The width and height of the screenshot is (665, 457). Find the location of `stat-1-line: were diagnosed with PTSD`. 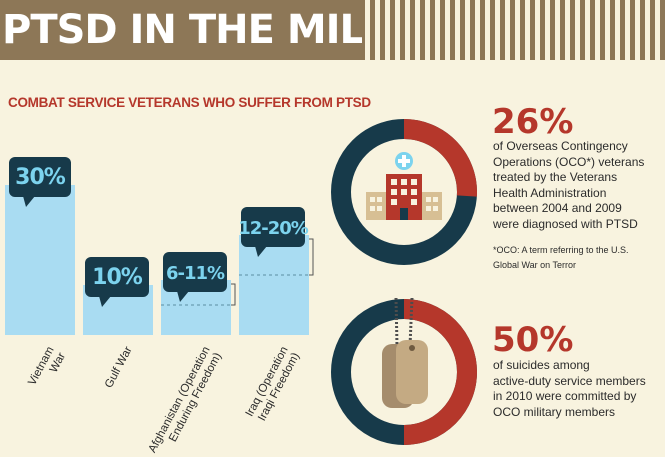

stat-1-line: were diagnosed with PTSD is located at coordinates (565, 223).